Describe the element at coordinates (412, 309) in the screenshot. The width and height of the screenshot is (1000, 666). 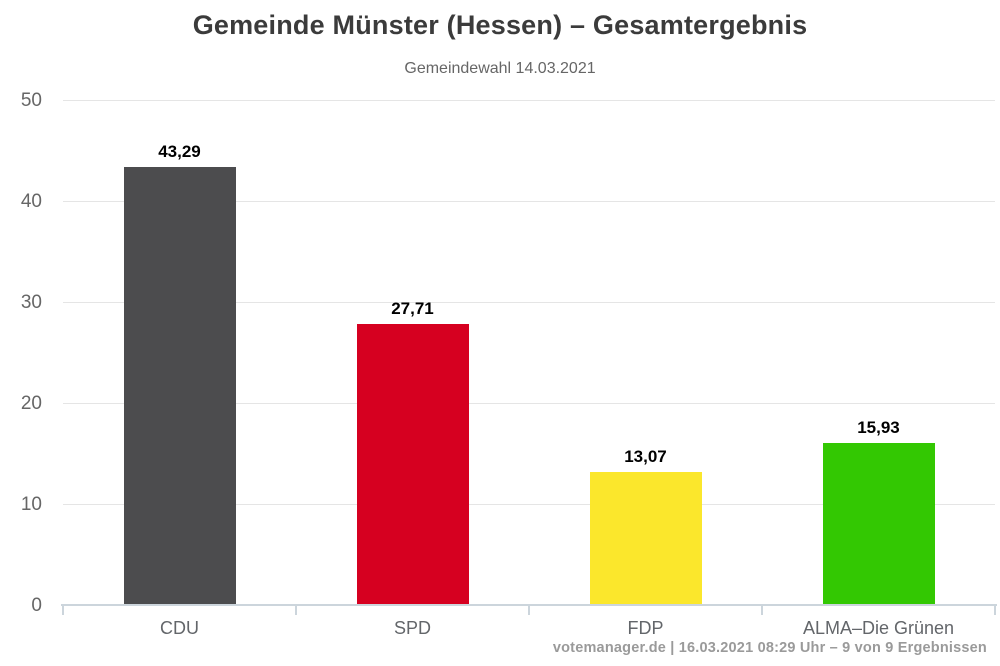
I see `bar-value-label: 27,71` at that location.